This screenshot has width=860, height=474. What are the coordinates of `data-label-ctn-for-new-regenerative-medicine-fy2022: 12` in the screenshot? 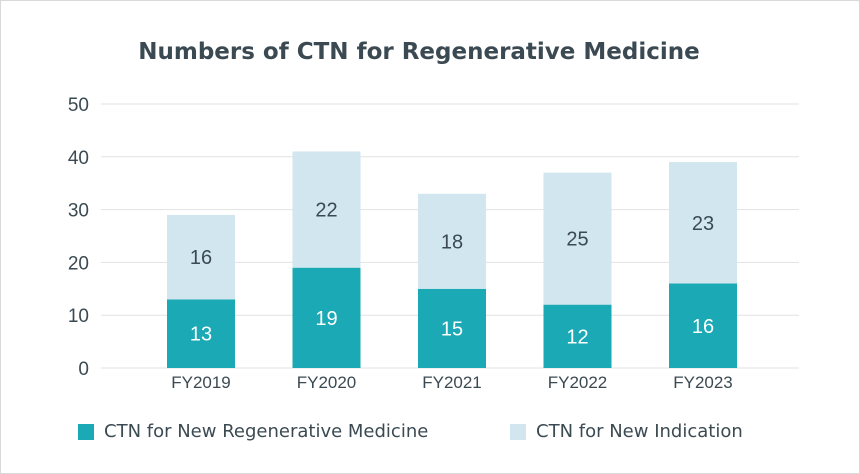 It's located at (577, 337).